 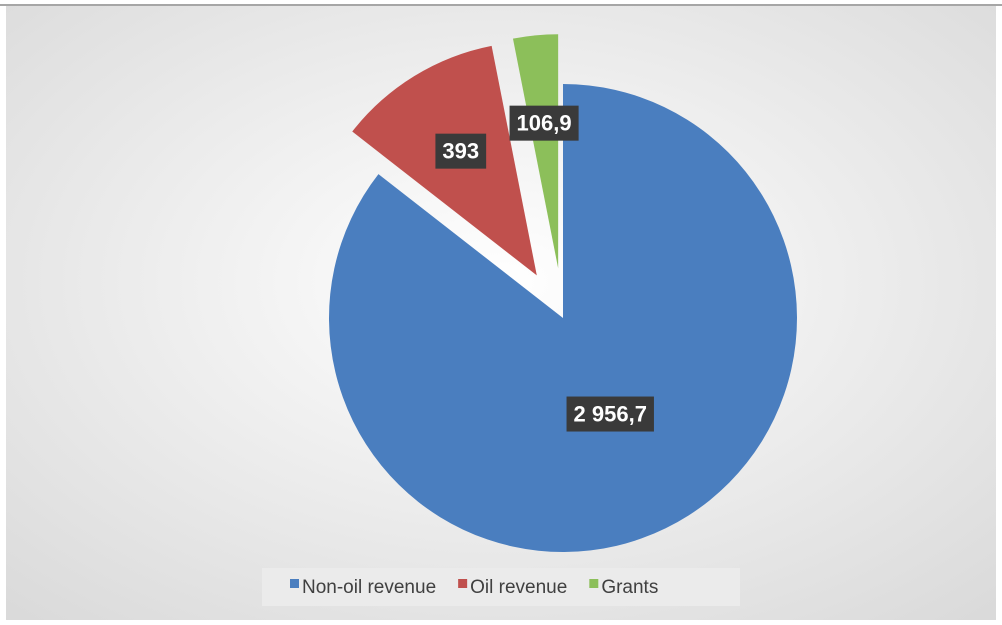 I want to click on labels: 2 956,7 393 106,9, so click(x=544, y=268).